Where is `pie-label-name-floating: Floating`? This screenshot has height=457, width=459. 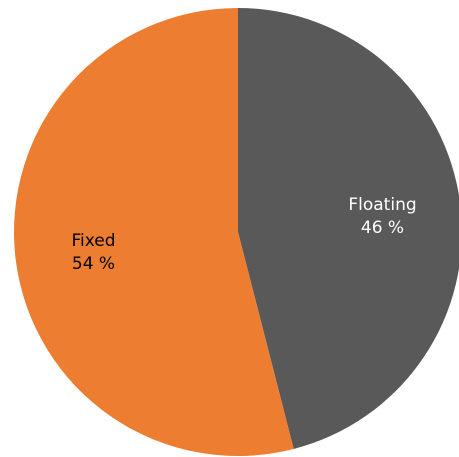
pie-label-name-floating: Floating is located at coordinates (382, 205).